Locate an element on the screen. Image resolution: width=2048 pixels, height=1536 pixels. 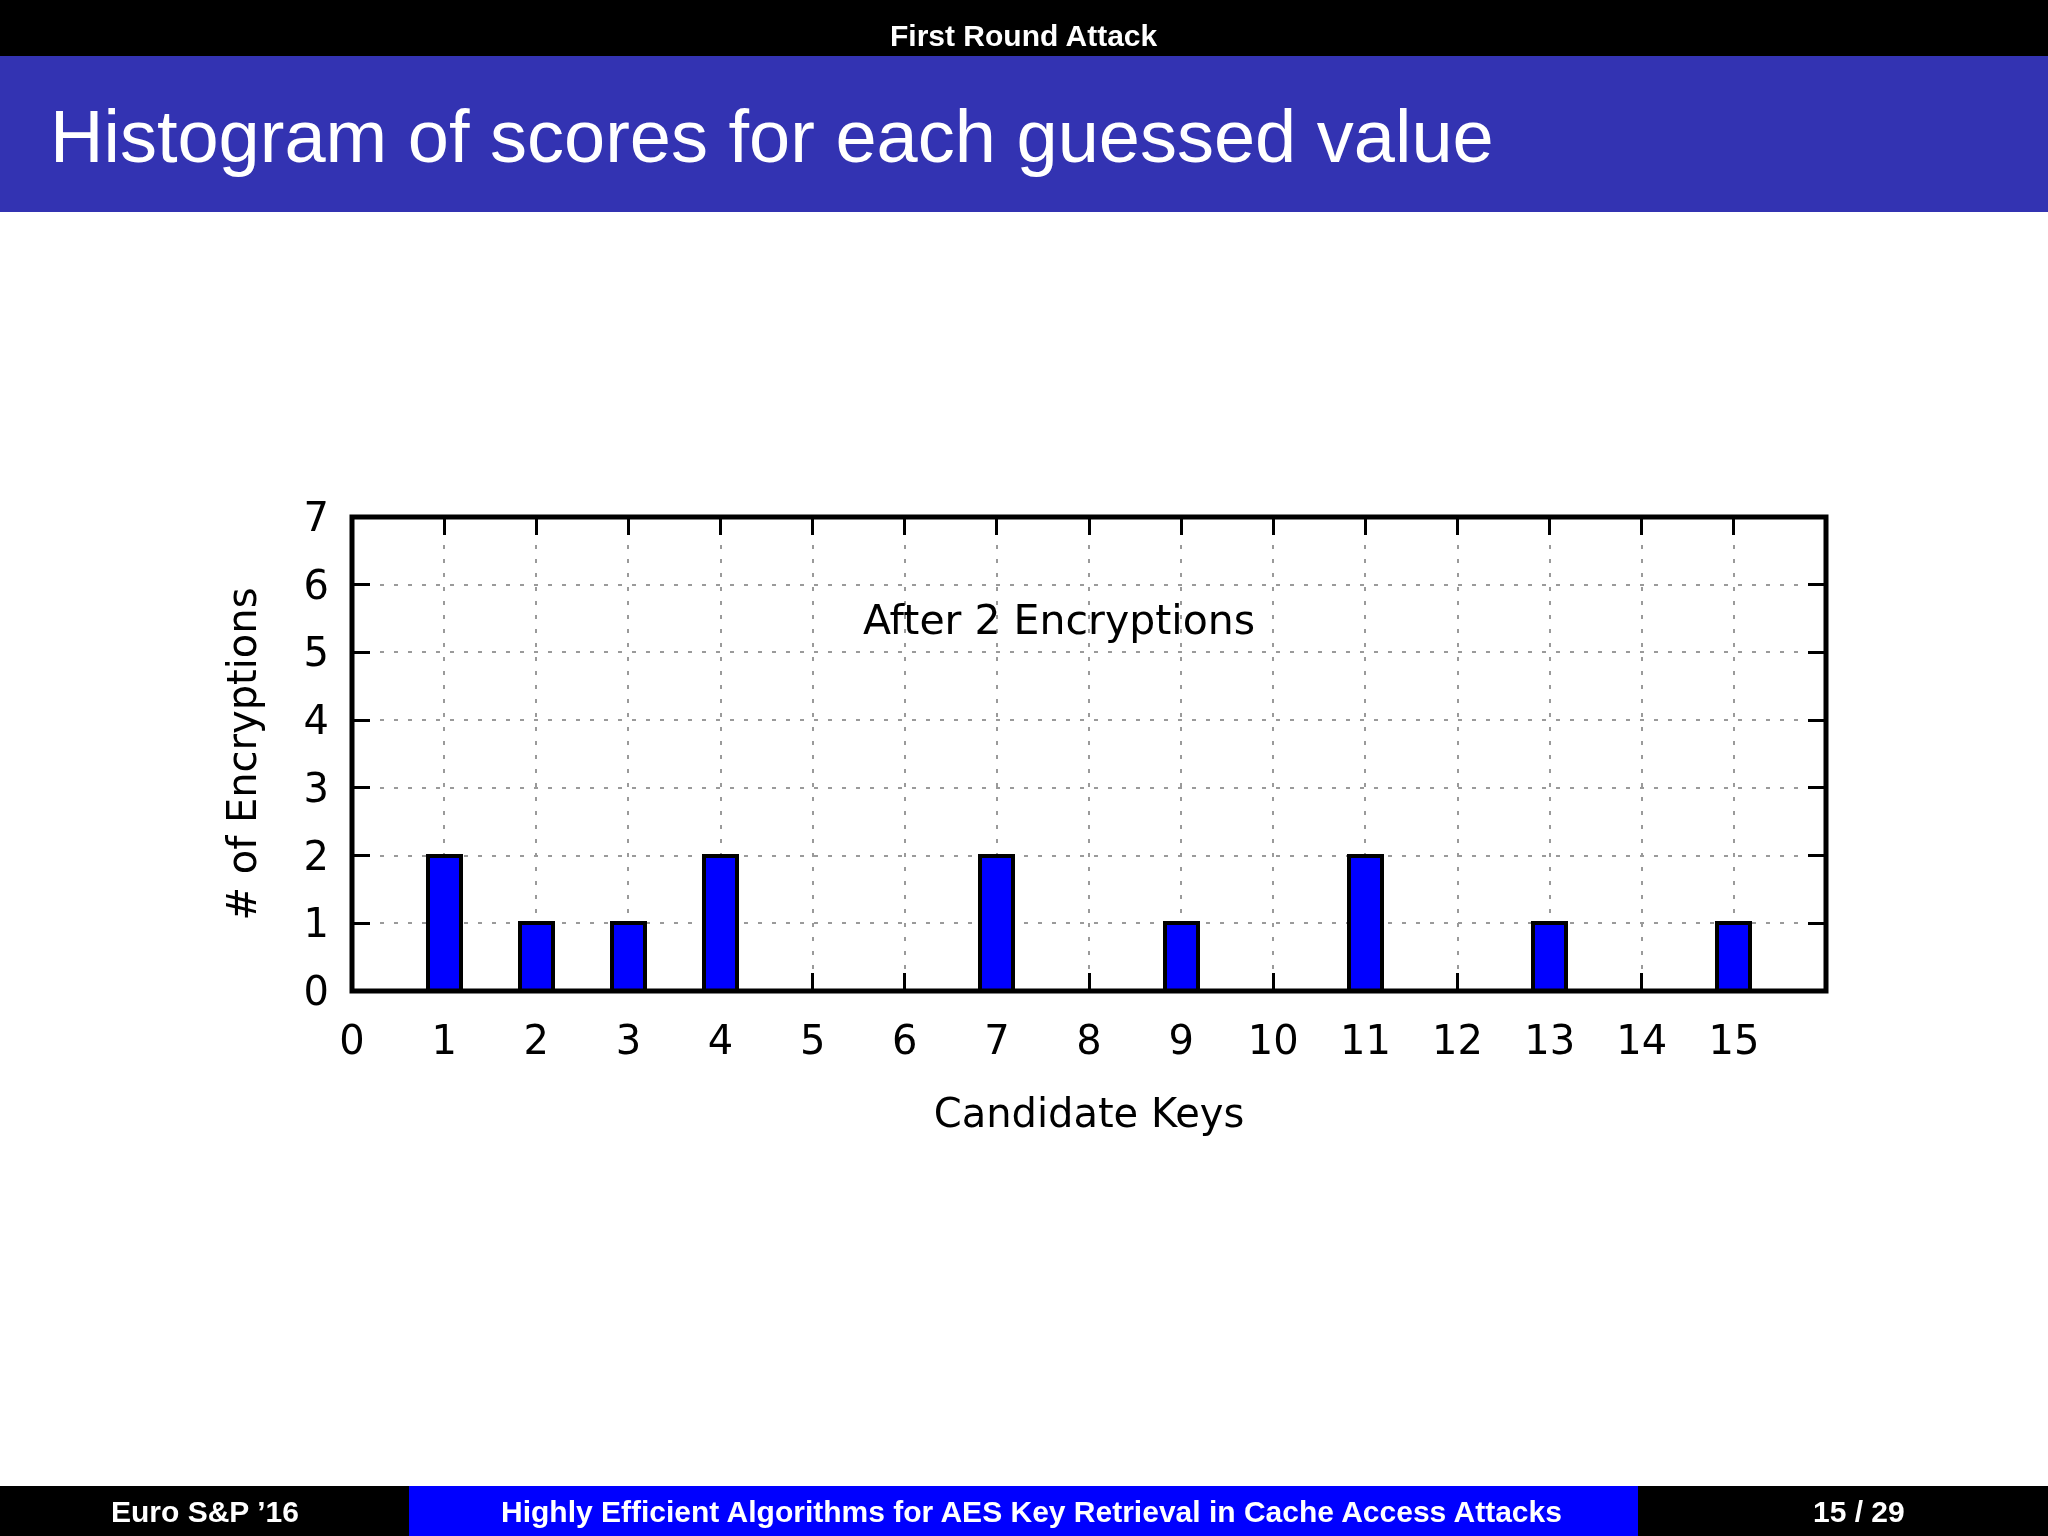
y-tick-label: 1 is located at coordinates (316, 923).